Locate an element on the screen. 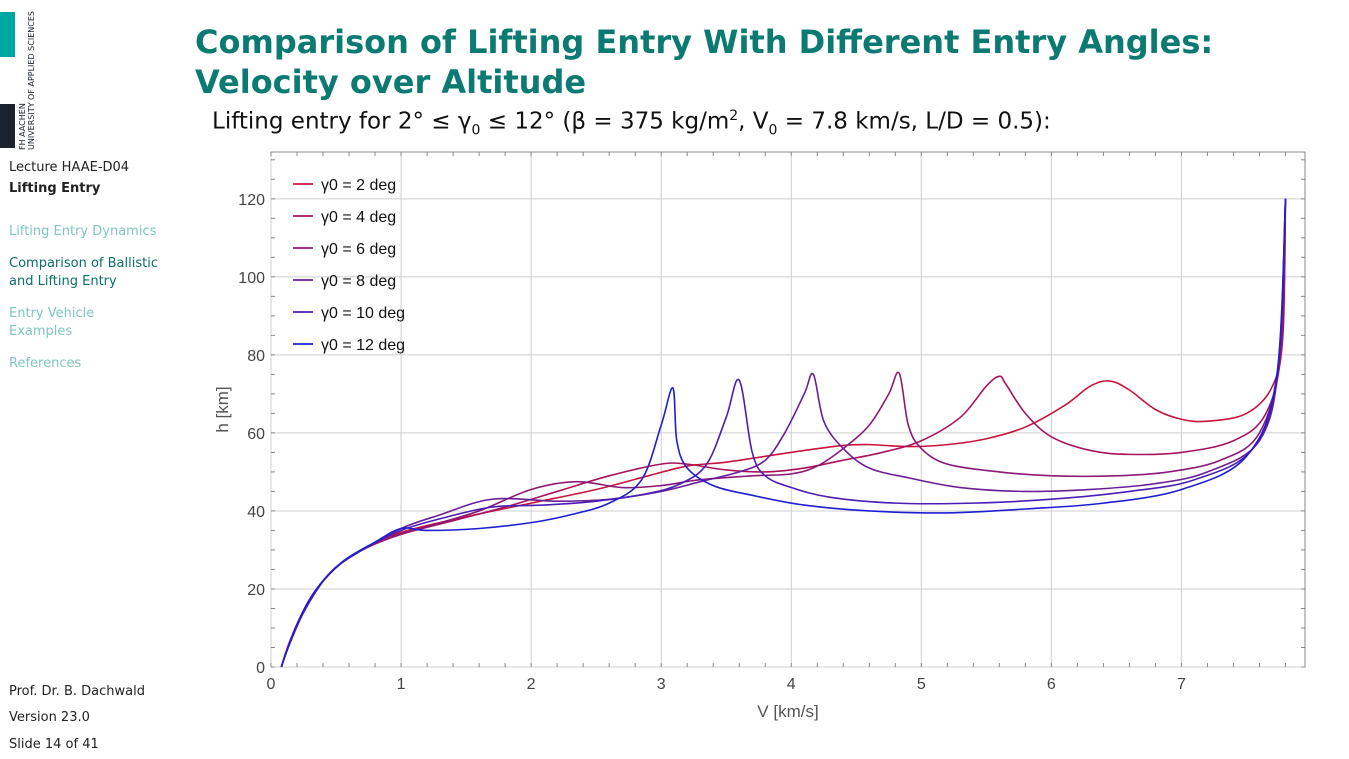 The height and width of the screenshot is (759, 1349). lecture-code: Lecture HAAE-D04 is located at coordinates (69, 167).